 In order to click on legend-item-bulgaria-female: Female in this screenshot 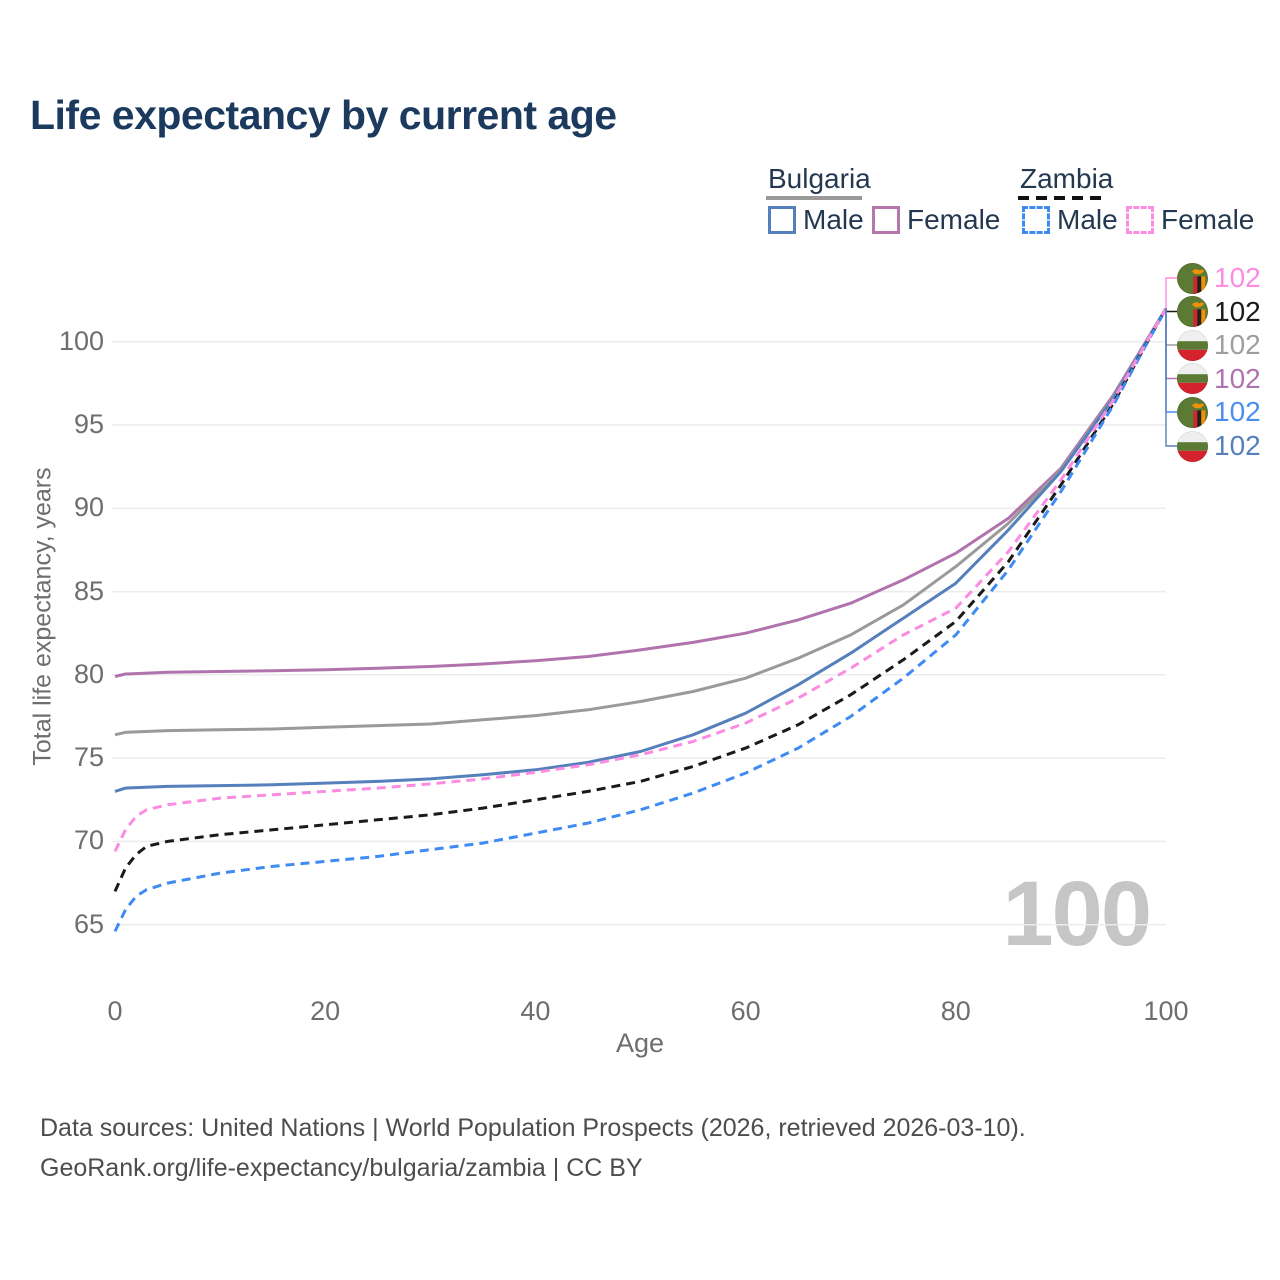, I will do `click(936, 220)`.